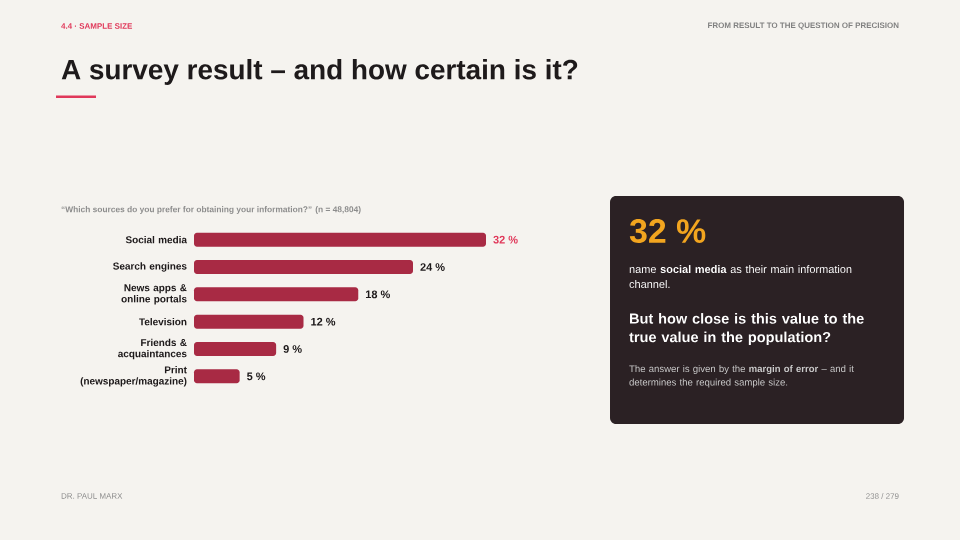 The height and width of the screenshot is (540, 960). What do you see at coordinates (667, 231) in the screenshot?
I see `text: 32 %` at bounding box center [667, 231].